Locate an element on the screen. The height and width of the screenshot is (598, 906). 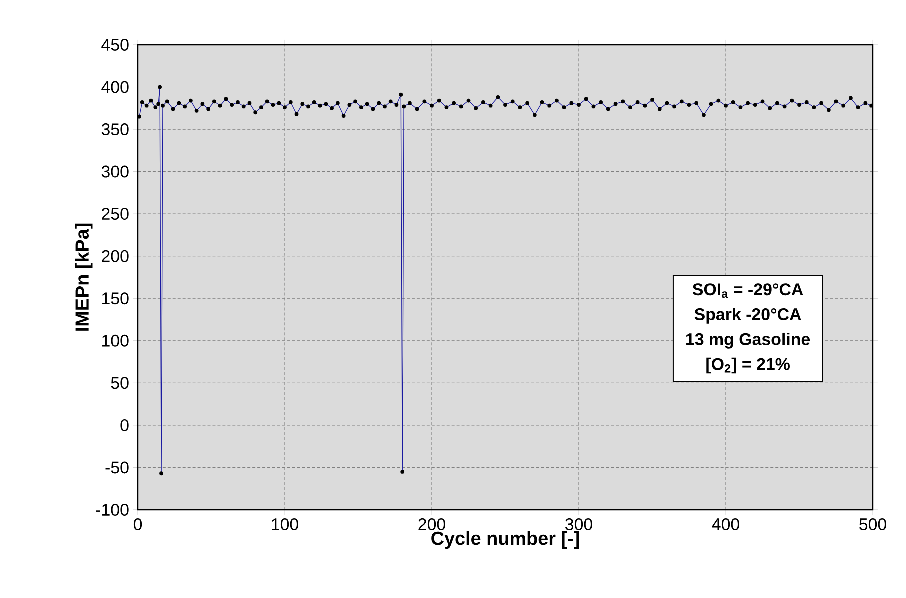
y-tick-label: 300 is located at coordinates (115, 172).